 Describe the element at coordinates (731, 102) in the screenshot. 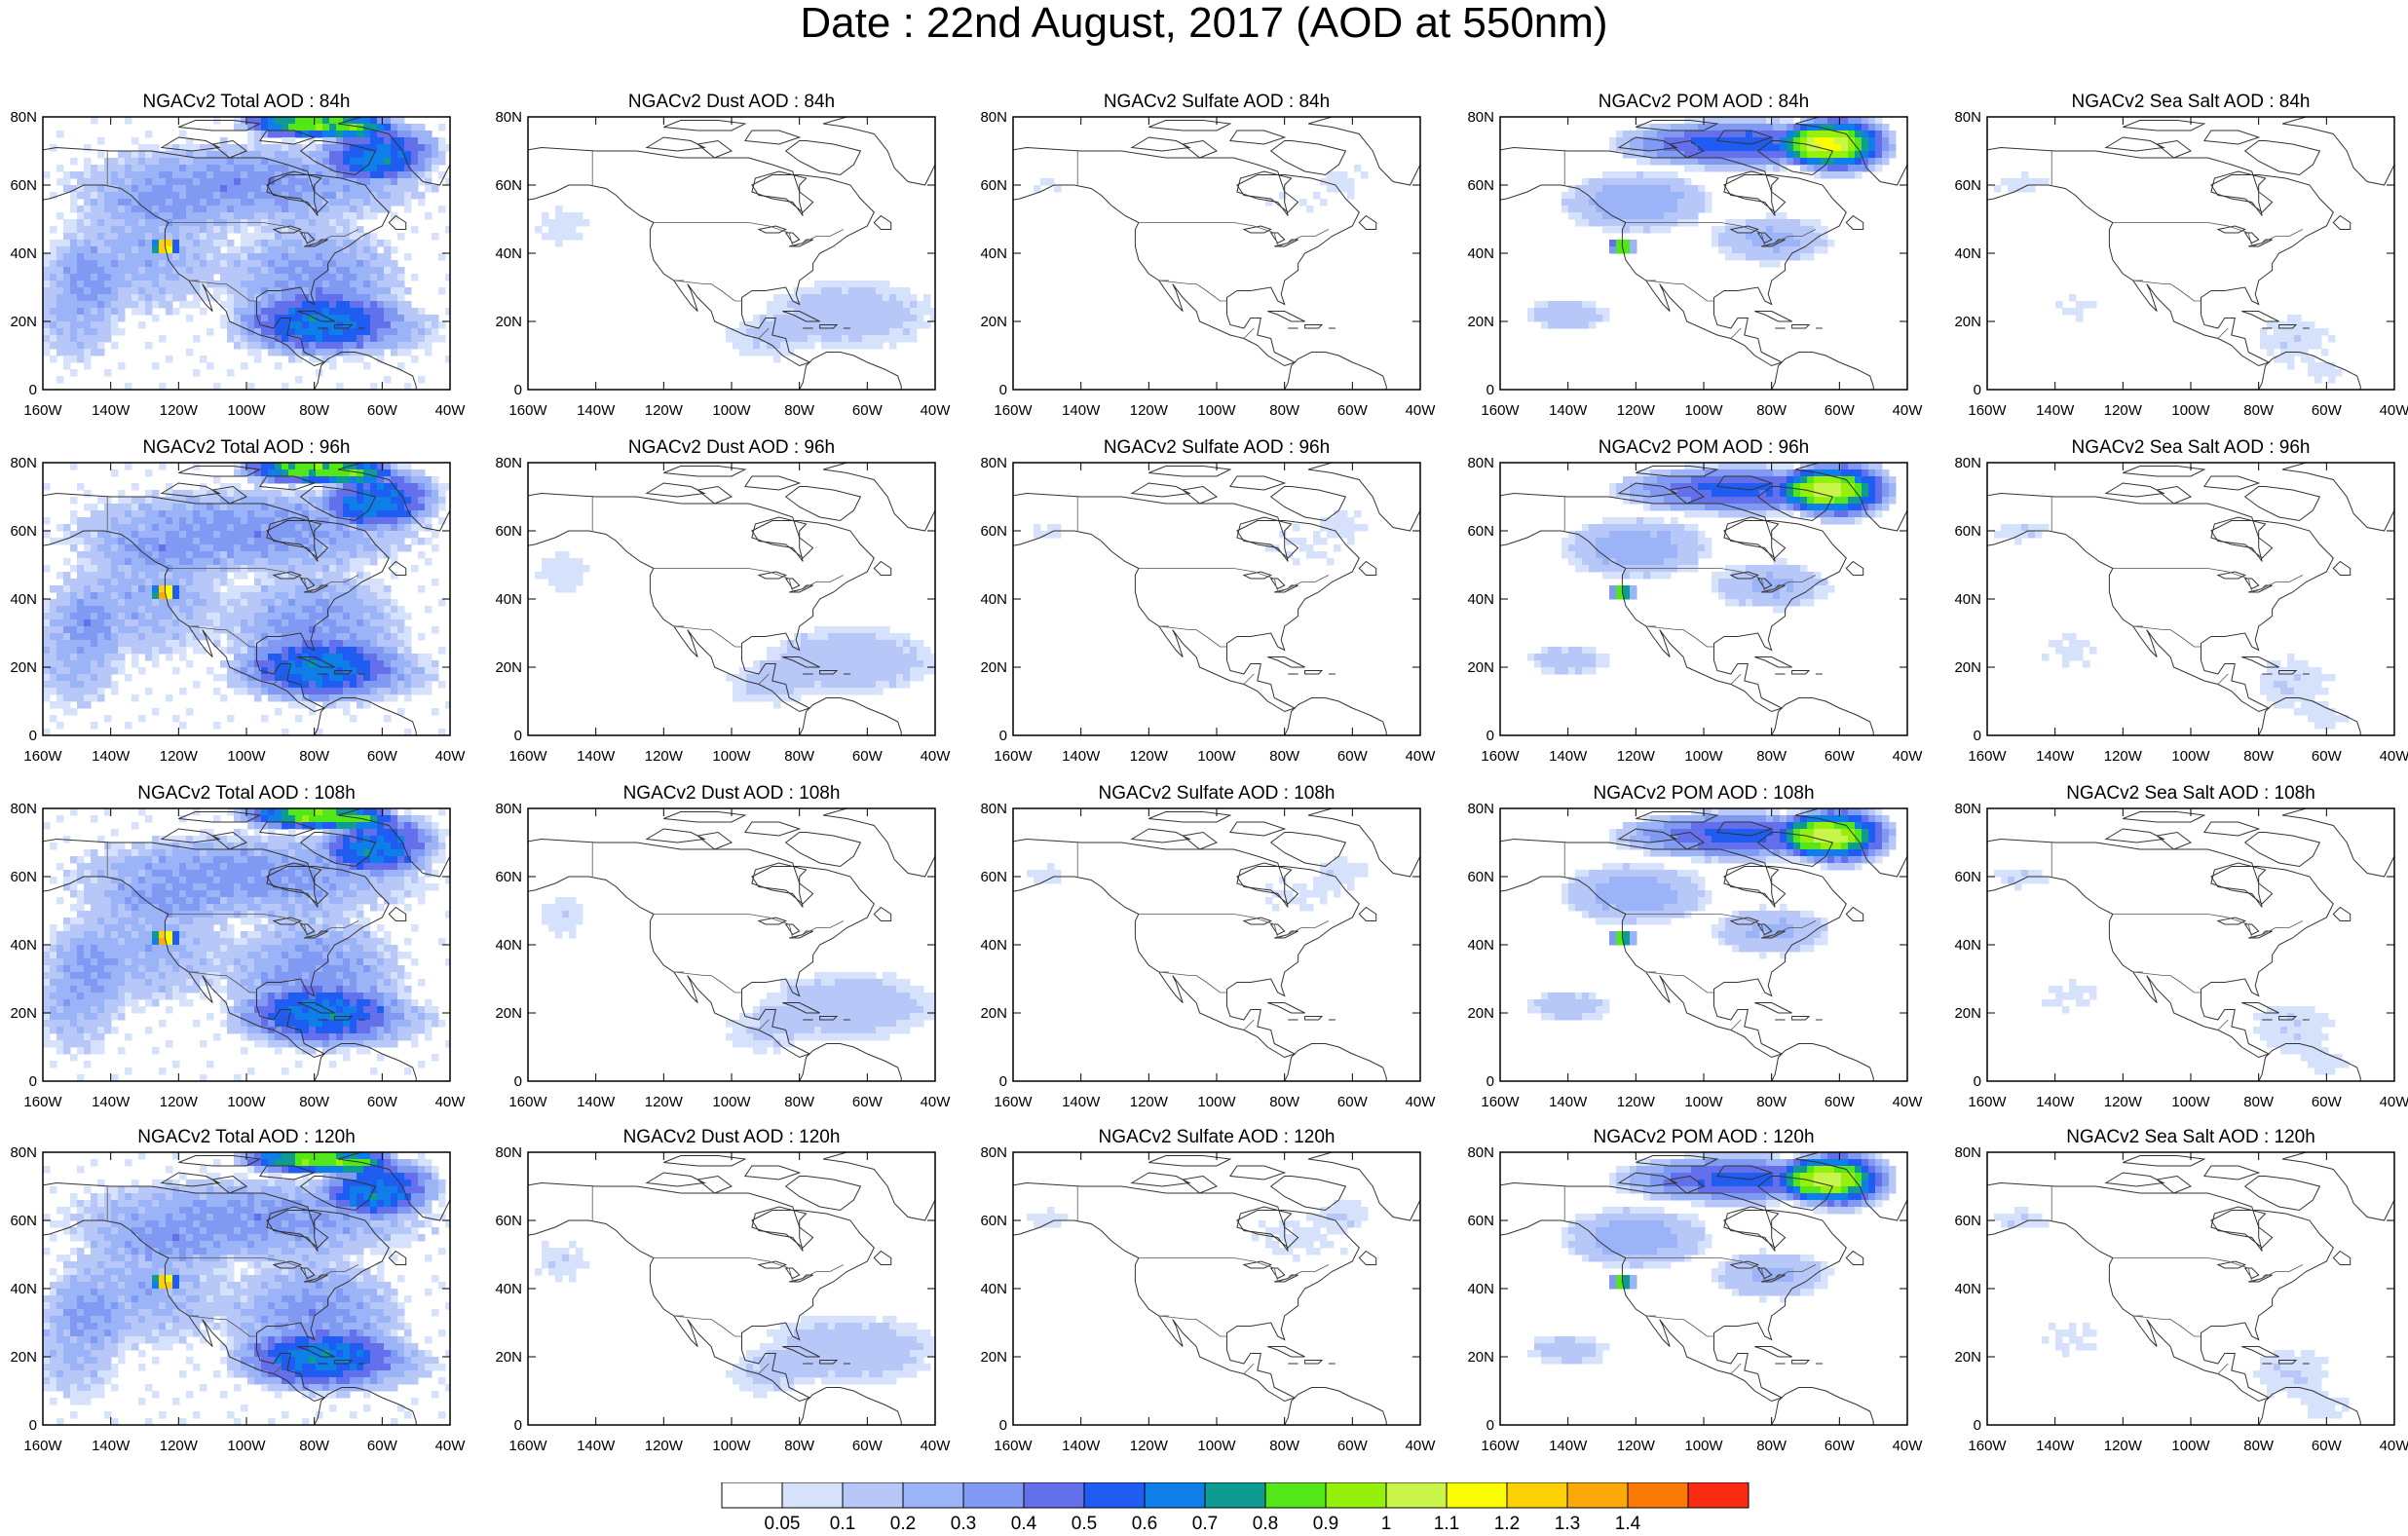

I see `panel-title: NGACv2 Dust AOD : 84h` at that location.